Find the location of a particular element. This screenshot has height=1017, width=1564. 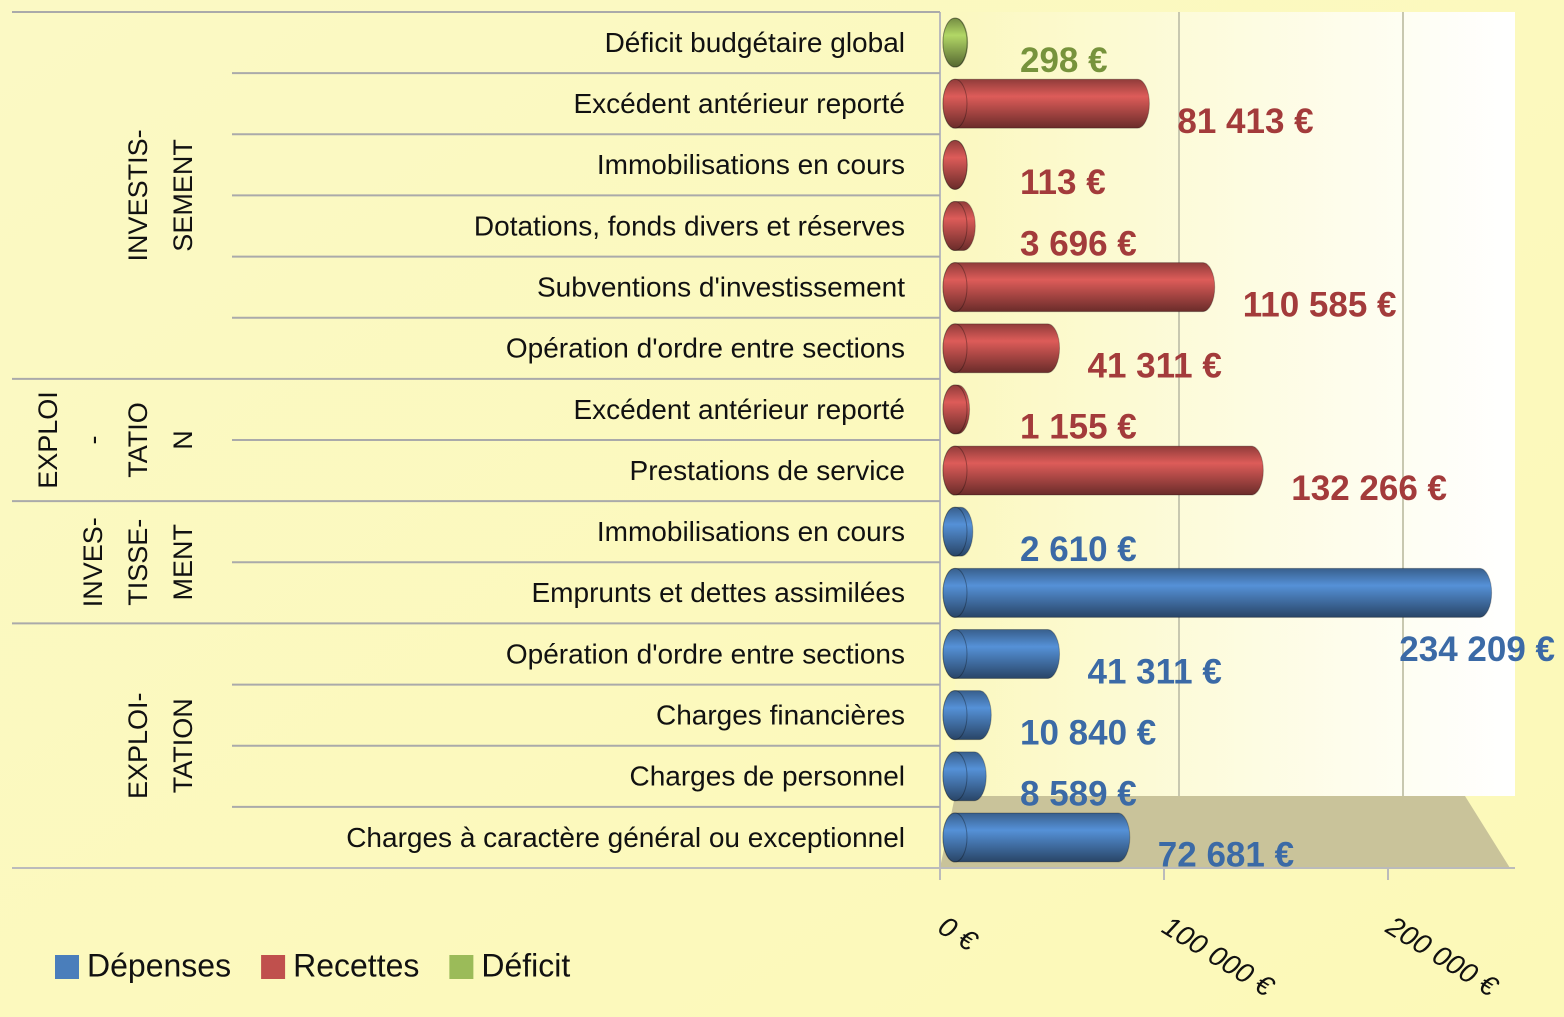

data-label: 81 413 € is located at coordinates (1245, 121).